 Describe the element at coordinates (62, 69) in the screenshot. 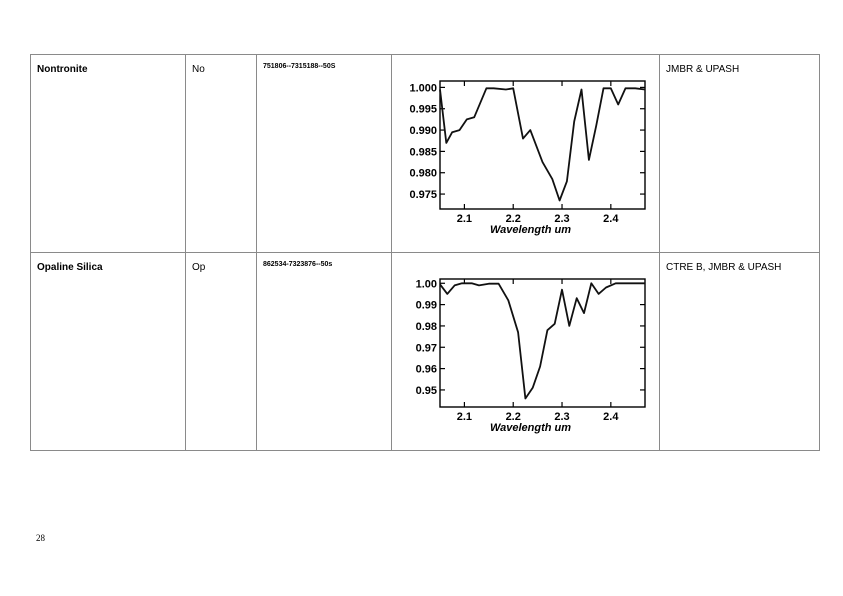

I see `mineral-name: Nontronite` at that location.